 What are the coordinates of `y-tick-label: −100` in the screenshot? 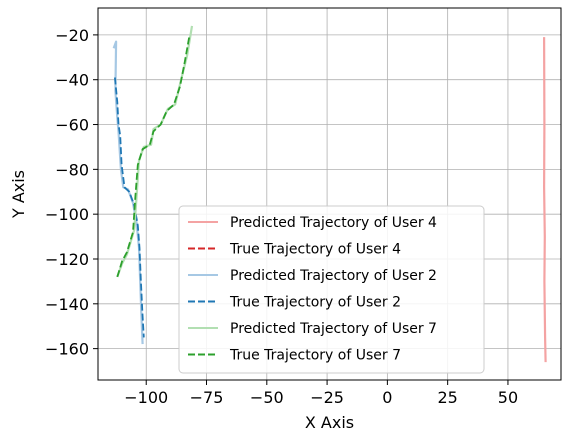 It's located at (67, 214).